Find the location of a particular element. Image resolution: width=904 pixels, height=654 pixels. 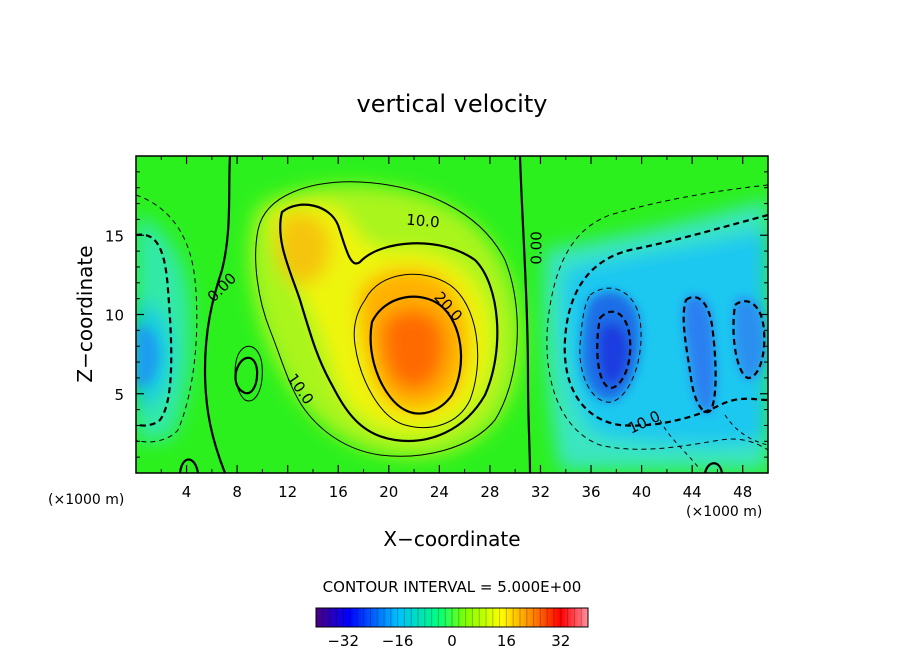

colorbar-gradient is located at coordinates (452, 617).